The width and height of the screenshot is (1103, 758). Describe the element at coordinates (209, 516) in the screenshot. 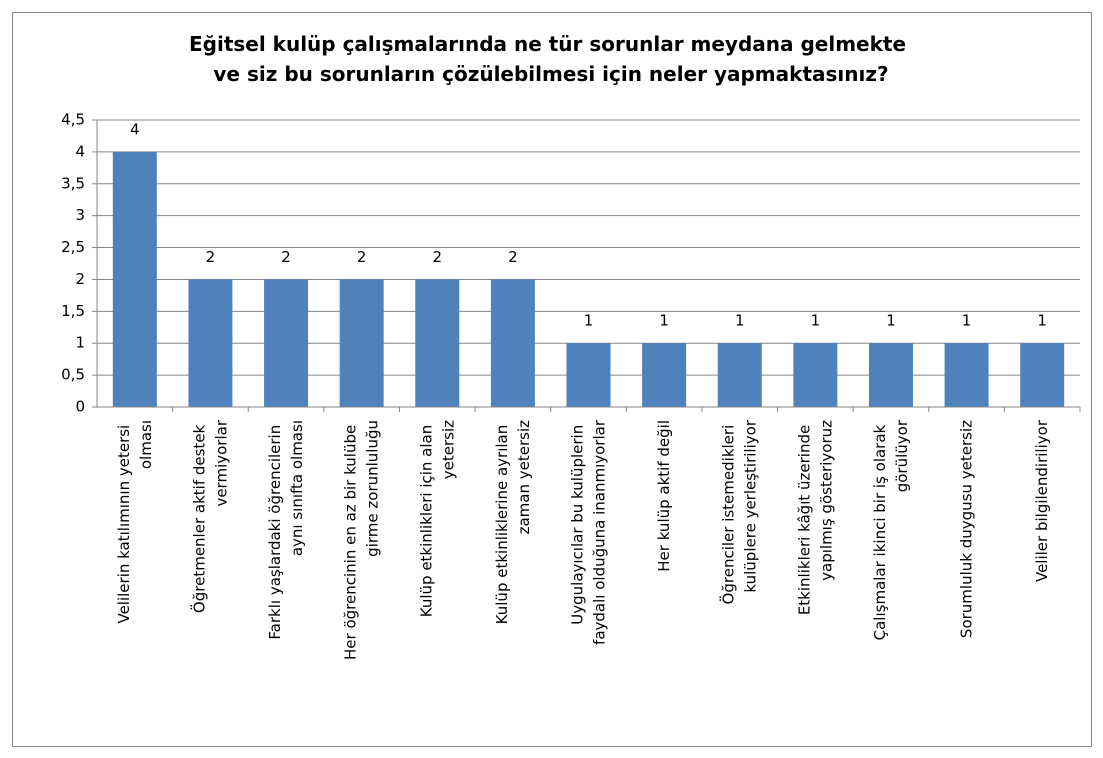

I see `x-tick-label: Öğretmenler aktif destek vermiyorlar` at that location.